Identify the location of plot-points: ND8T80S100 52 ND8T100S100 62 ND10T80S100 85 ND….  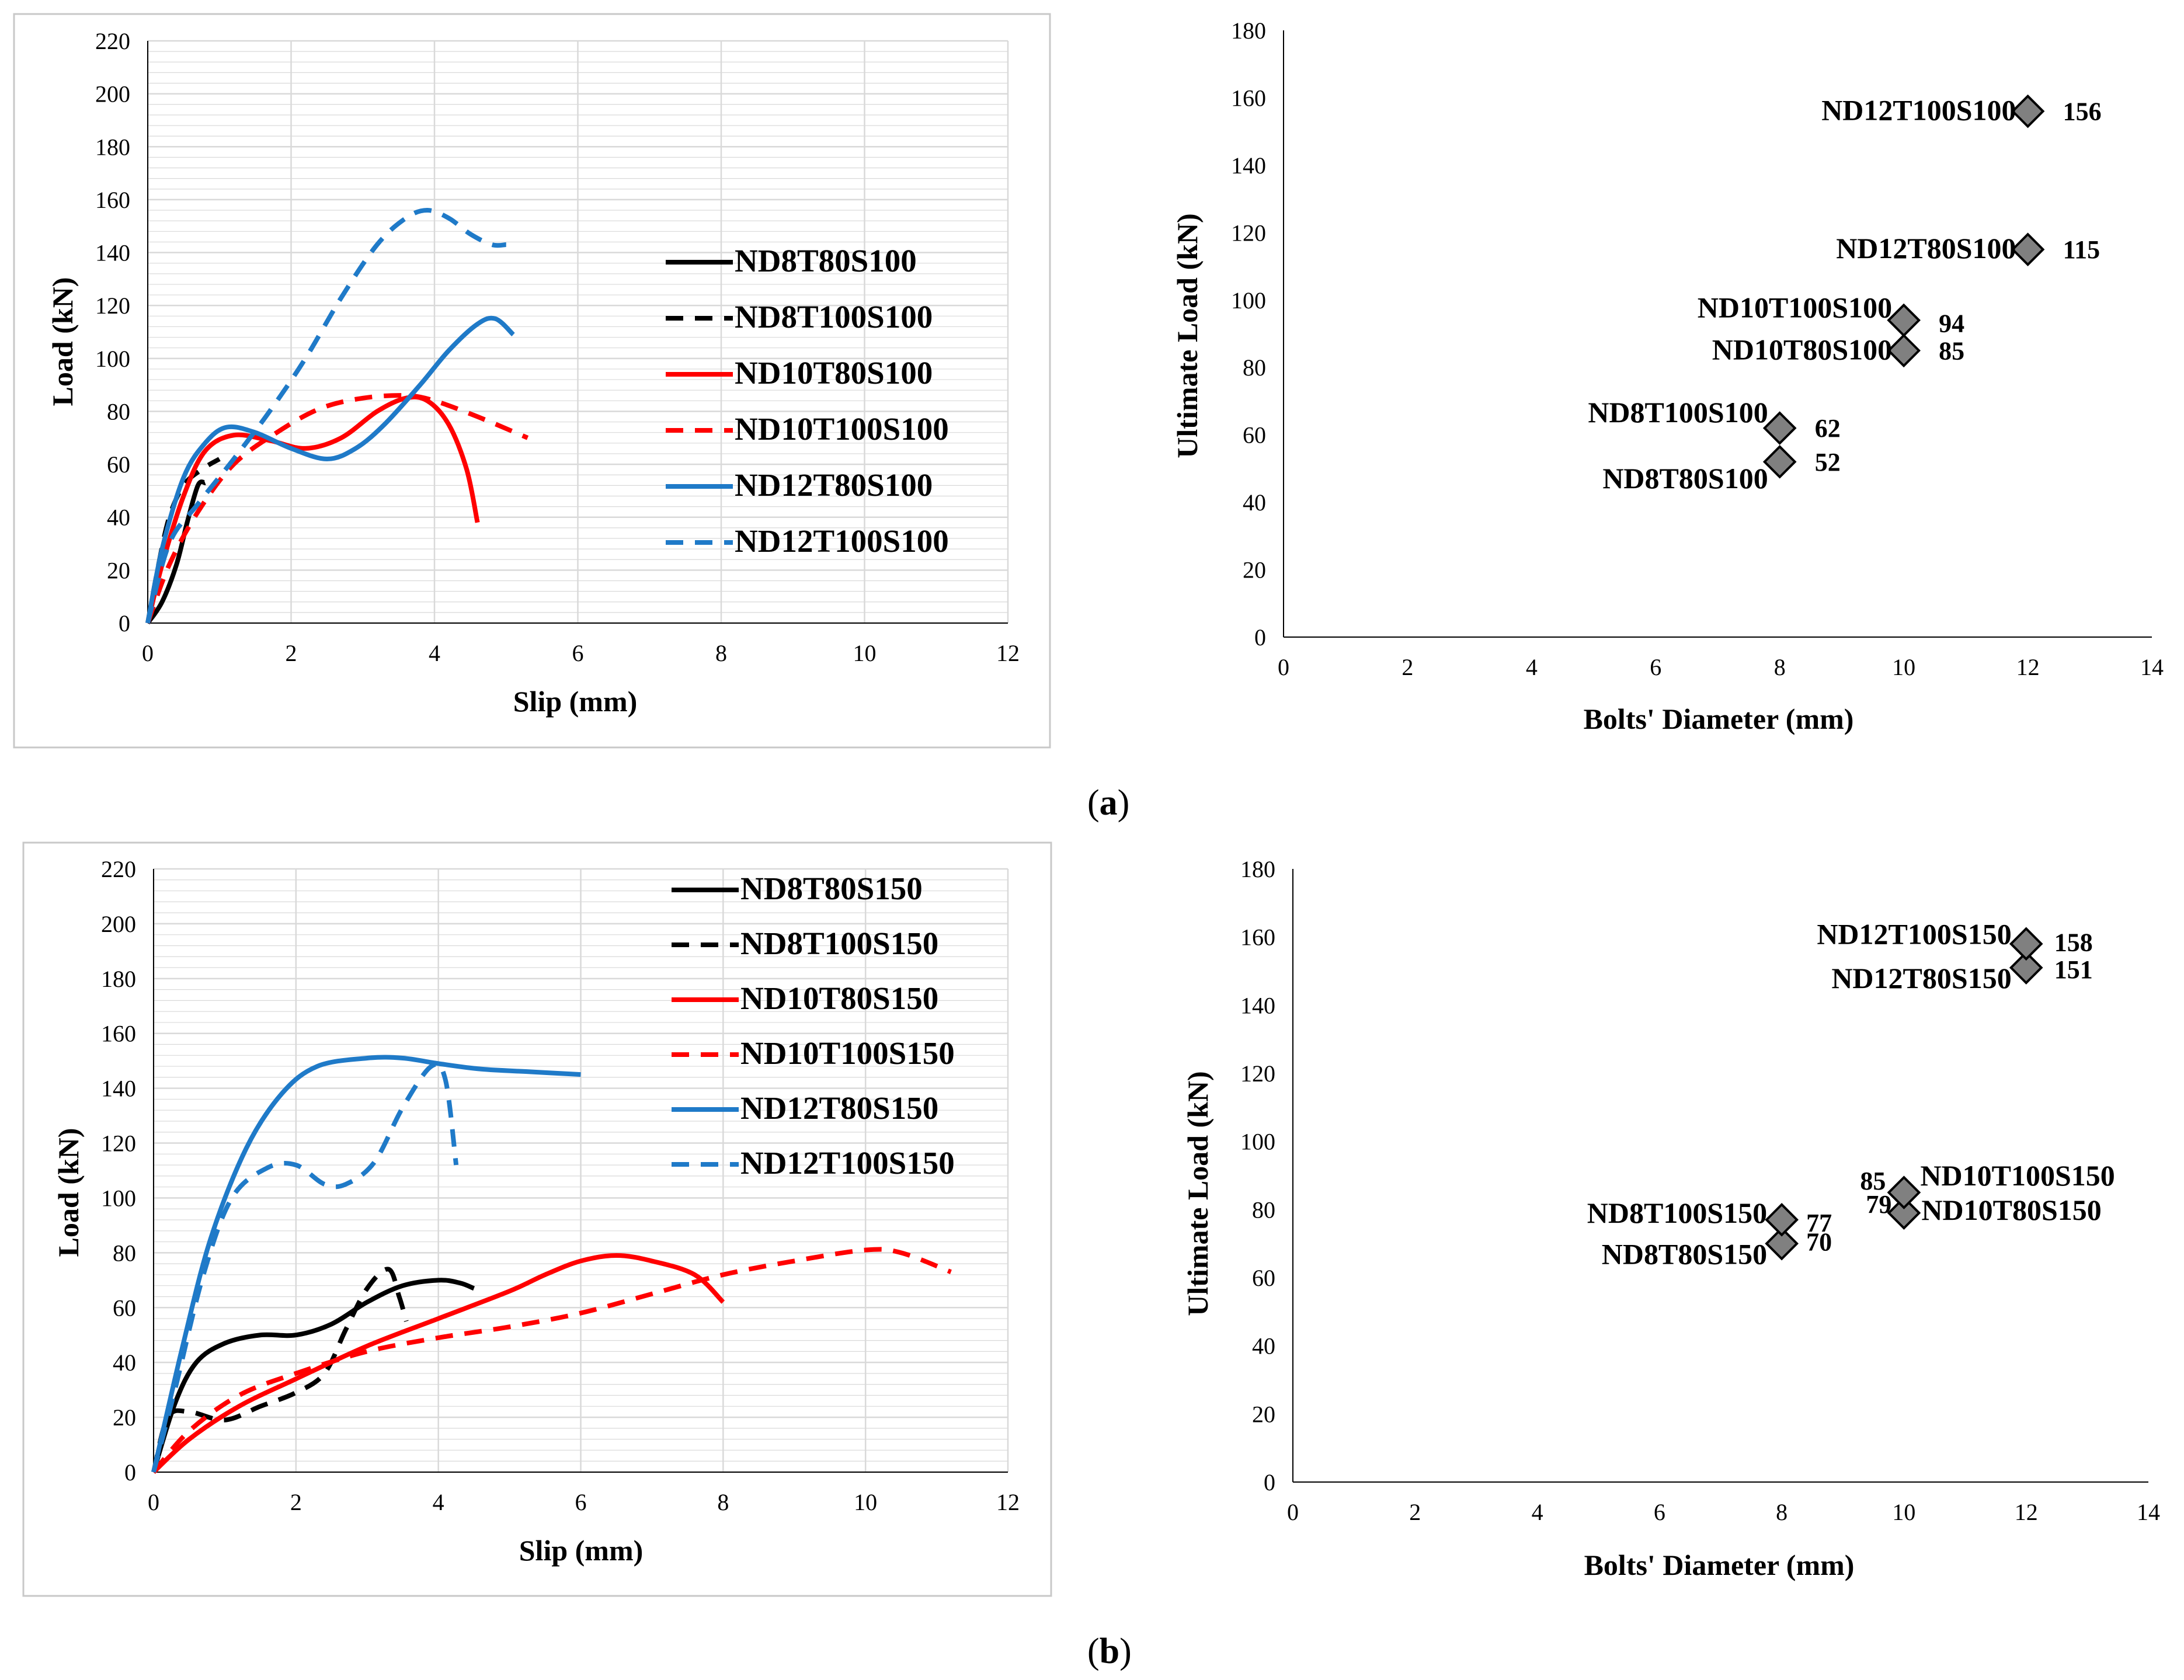
(1844, 294).